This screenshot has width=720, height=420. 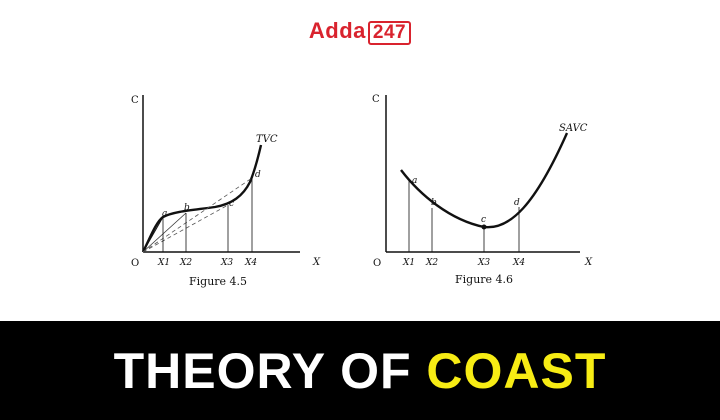 I want to click on left-point-a: a, so click(x=164, y=214).